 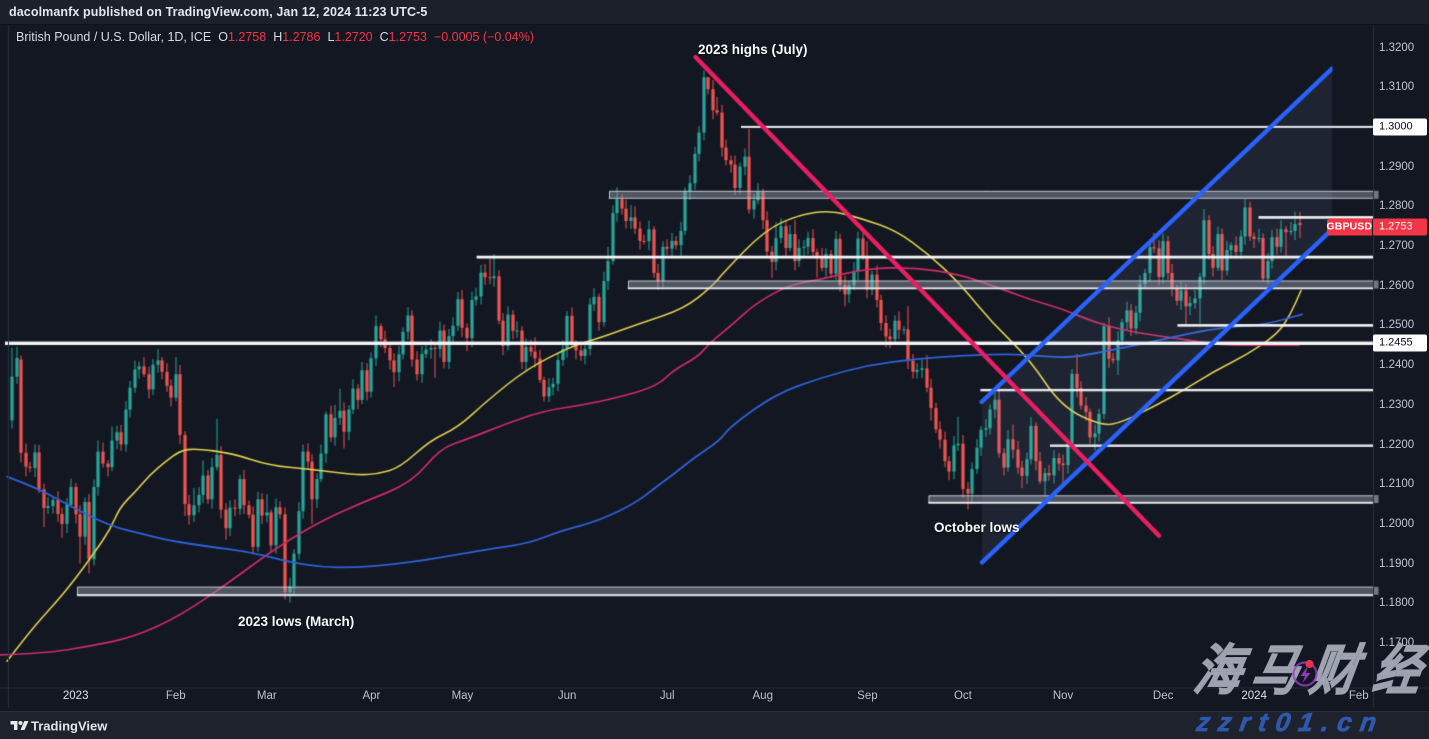 What do you see at coordinates (714, 725) in the screenshot?
I see `footer-bar: TradingView` at bounding box center [714, 725].